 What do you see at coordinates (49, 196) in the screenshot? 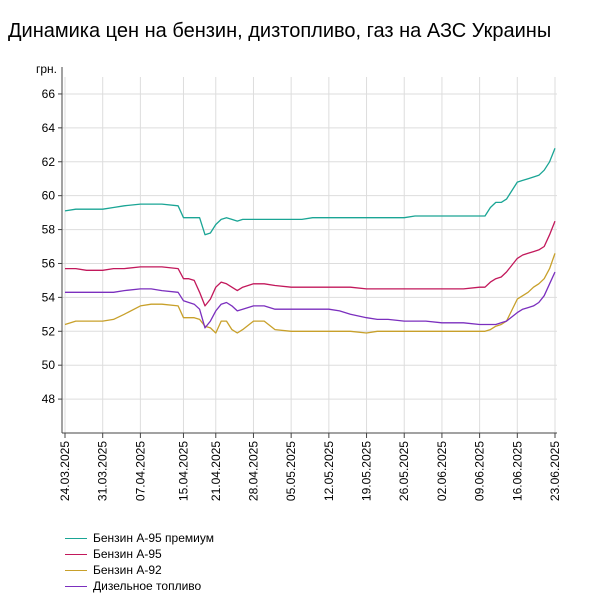
I see `y-tick-label: 60` at bounding box center [49, 196].